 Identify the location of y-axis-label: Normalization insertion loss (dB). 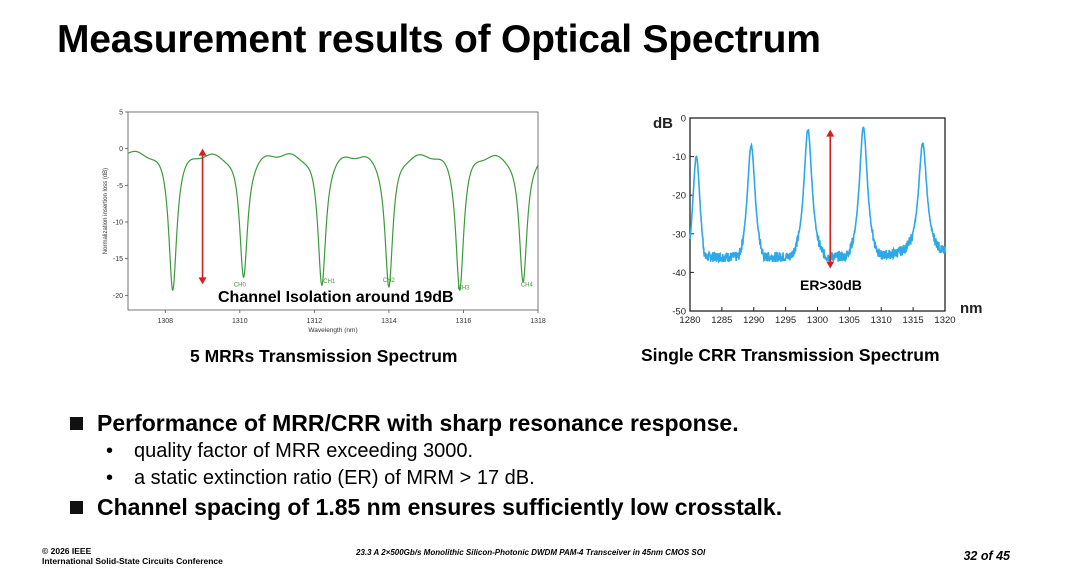
(106, 211).